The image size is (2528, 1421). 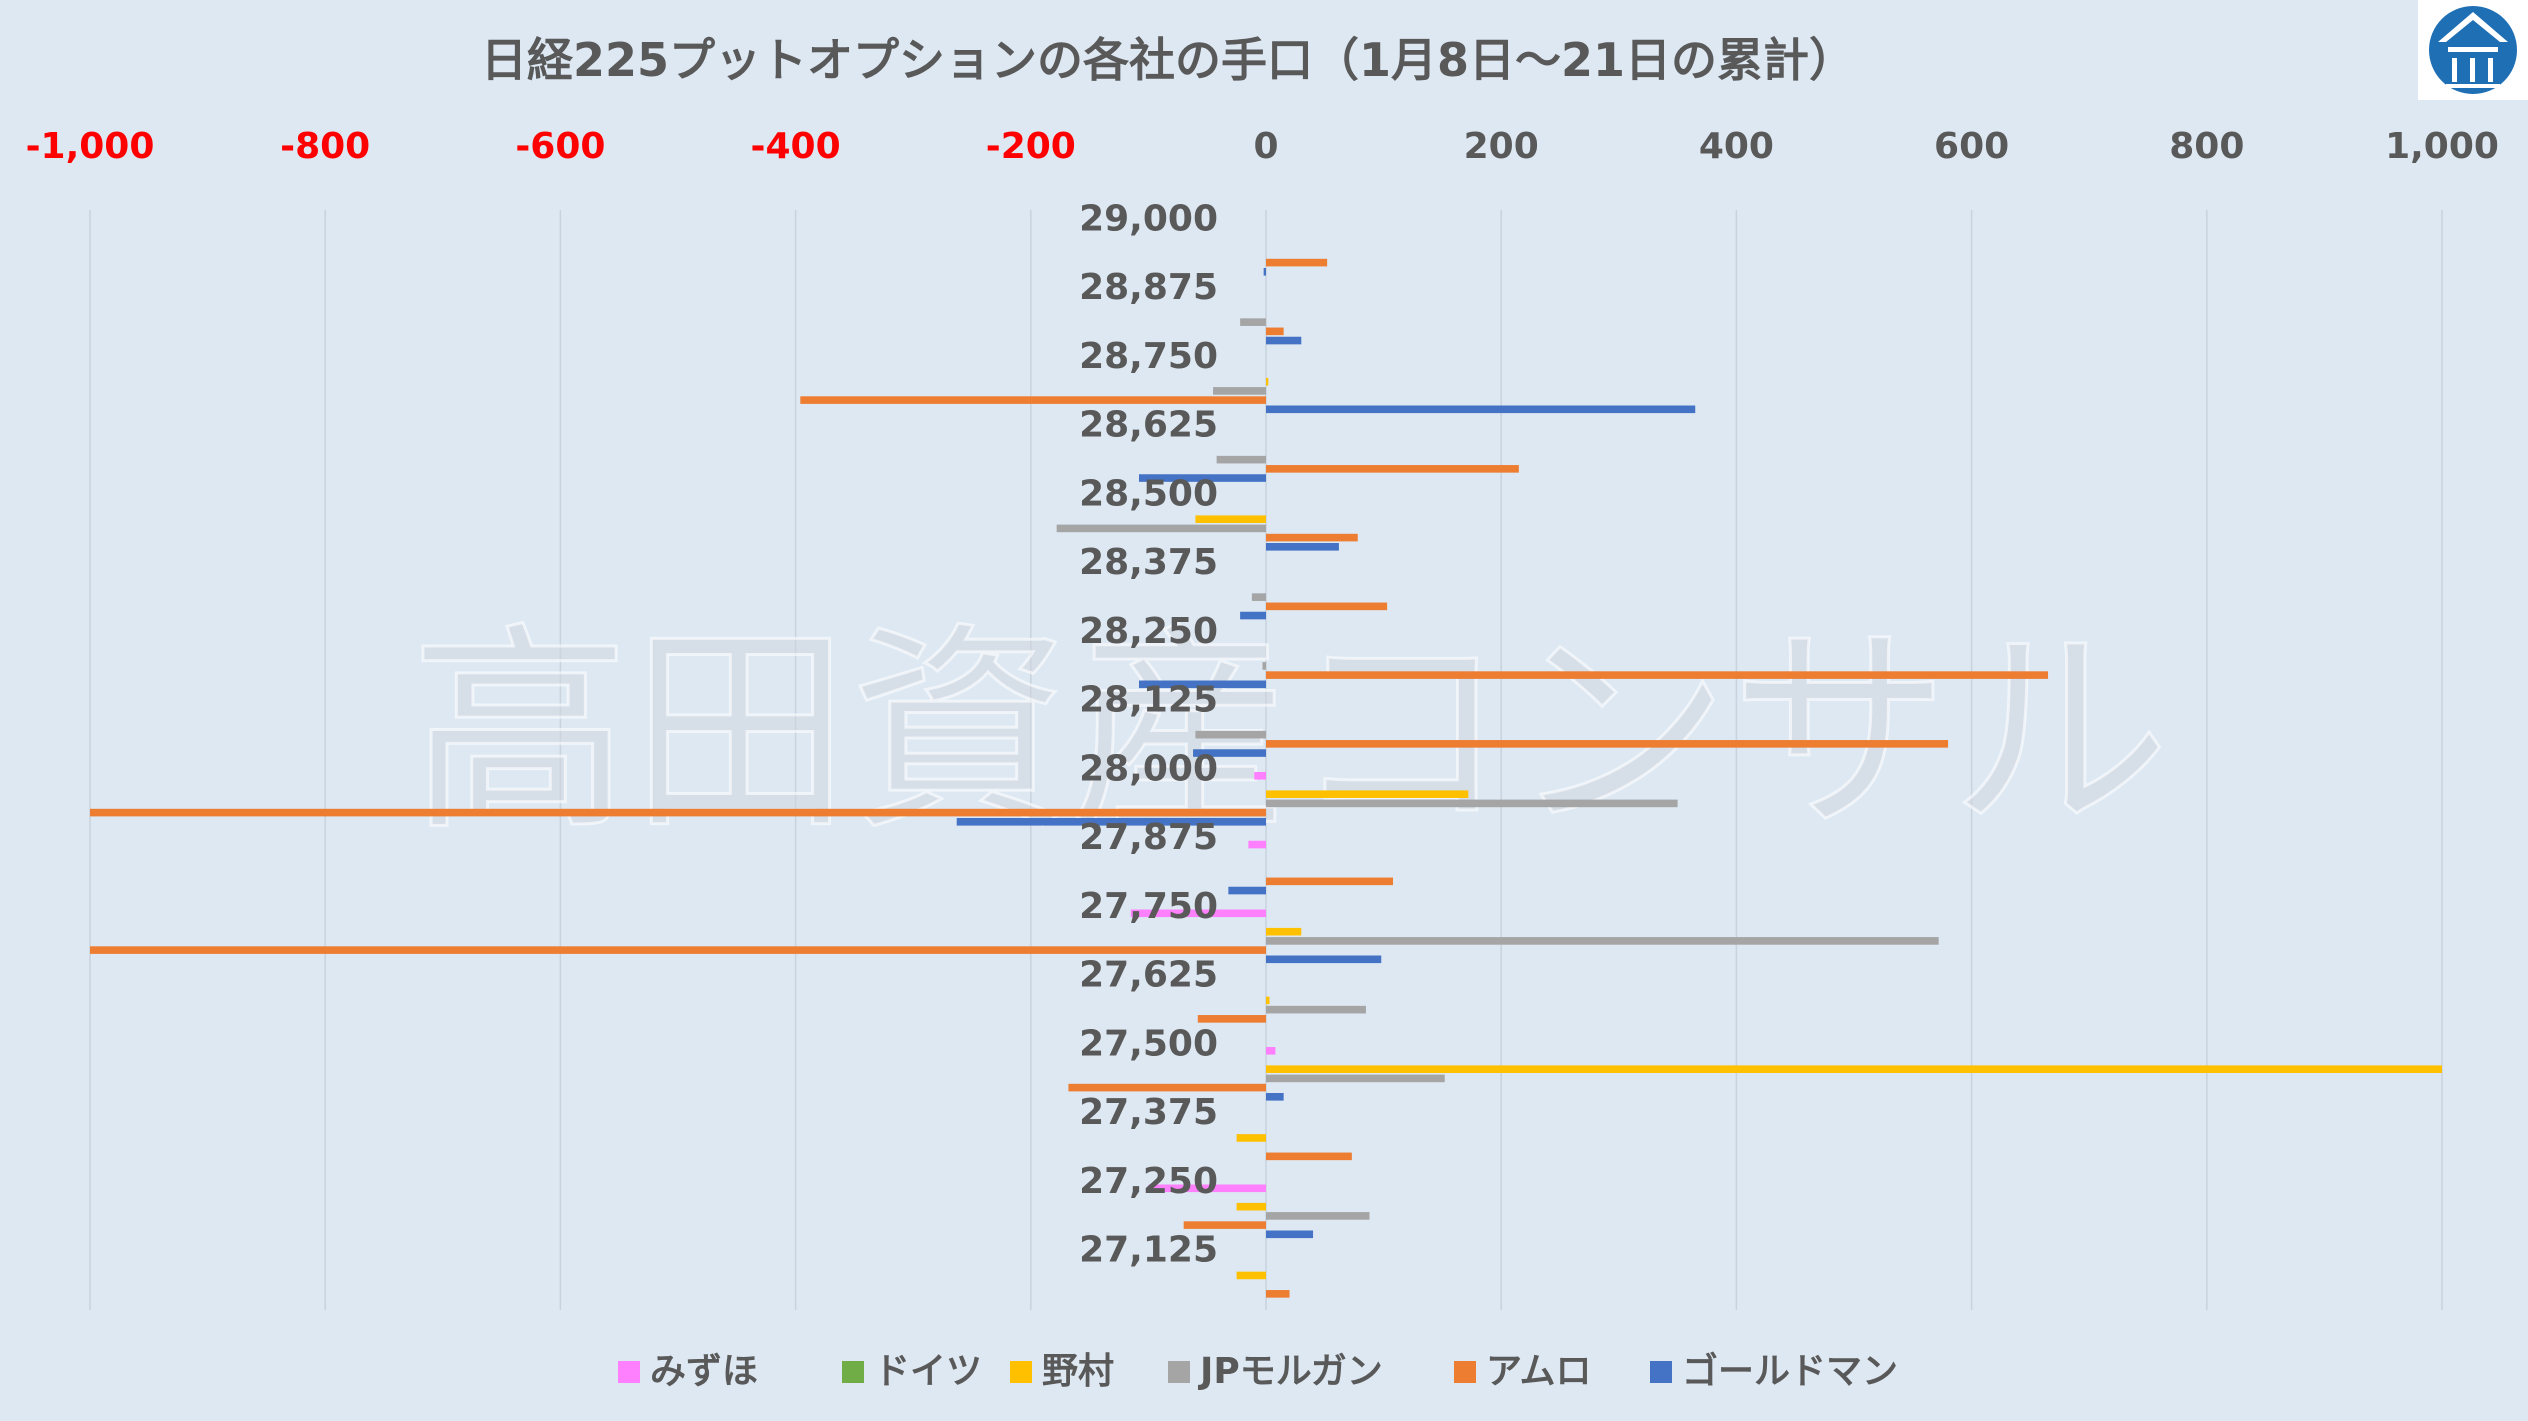 What do you see at coordinates (560, 146) in the screenshot?
I see `x-tick-label: -600` at bounding box center [560, 146].